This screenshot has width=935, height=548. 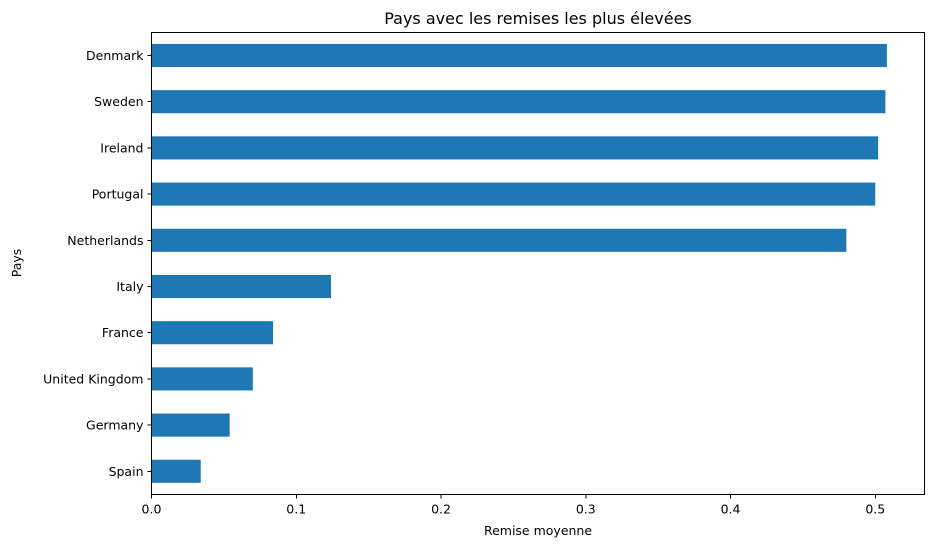 What do you see at coordinates (499, 240) in the screenshot?
I see `bar-netherlands` at bounding box center [499, 240].